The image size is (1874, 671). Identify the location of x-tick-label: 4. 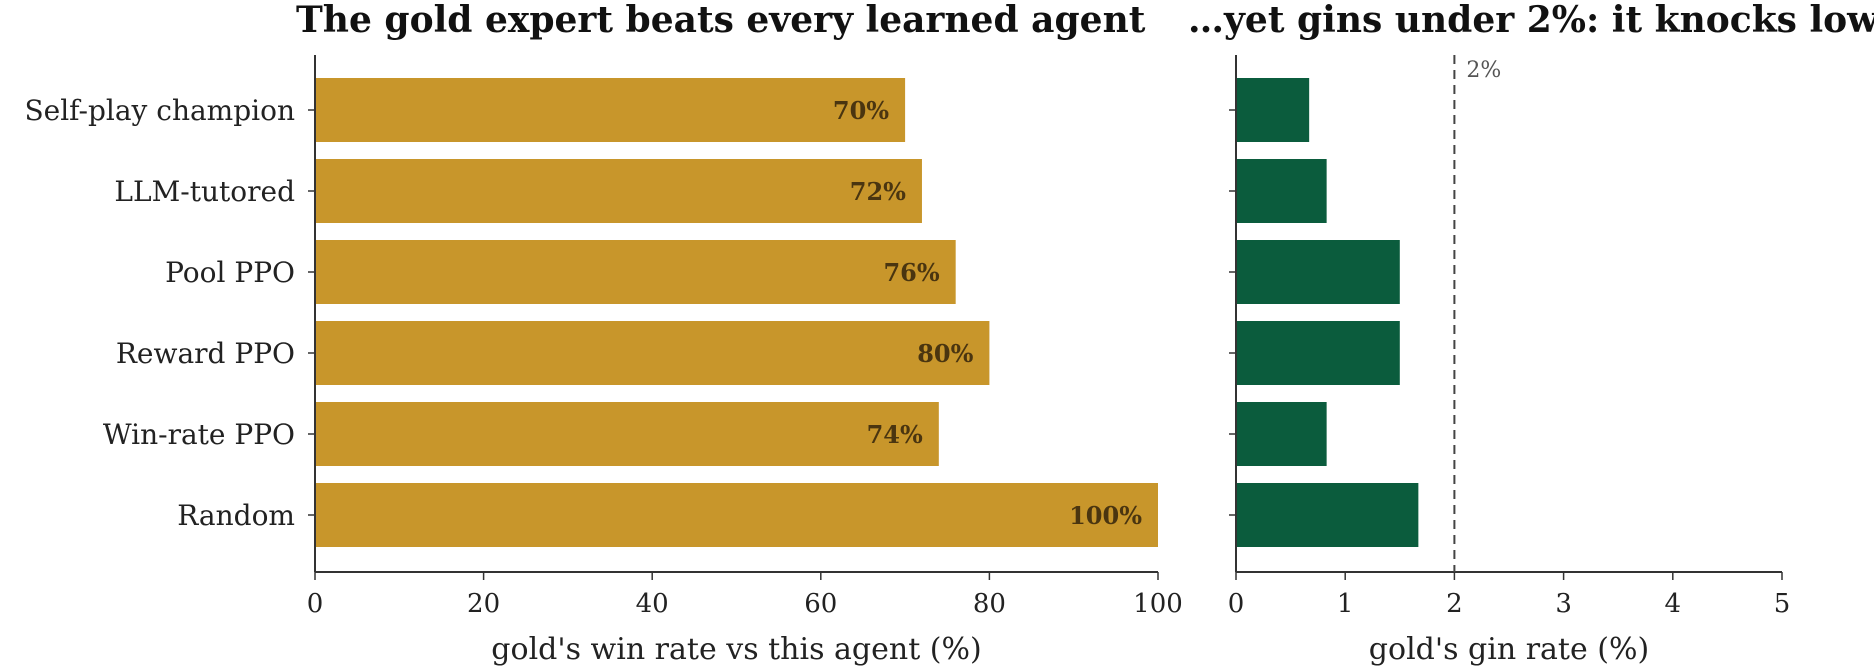
(1673, 604).